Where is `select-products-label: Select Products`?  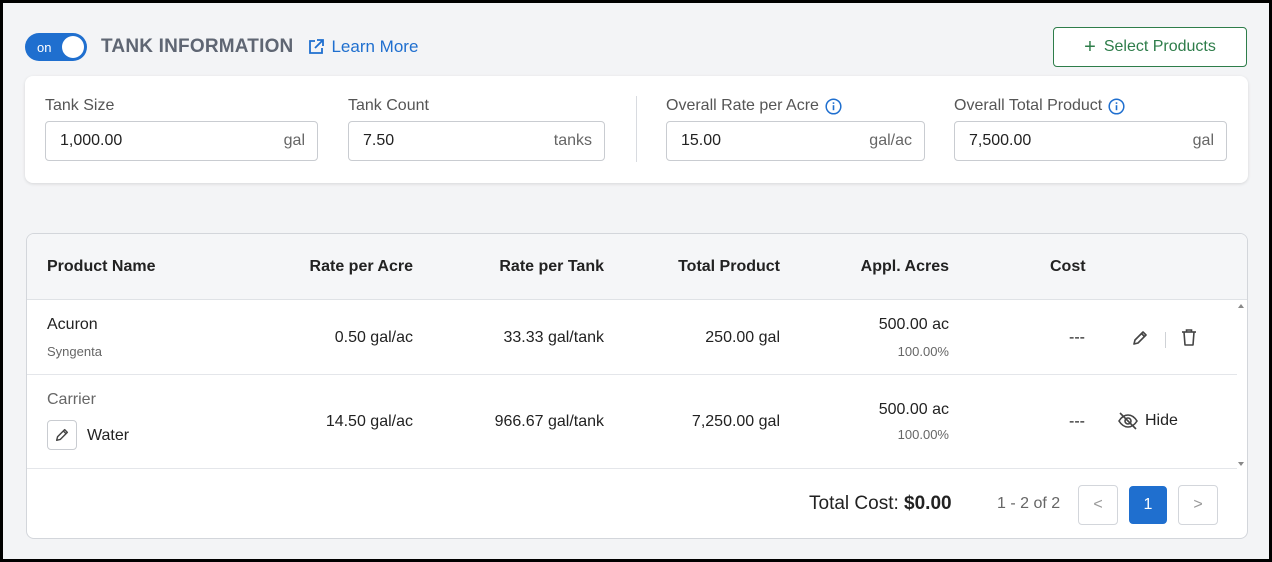
select-products-label: Select Products is located at coordinates (1159, 46).